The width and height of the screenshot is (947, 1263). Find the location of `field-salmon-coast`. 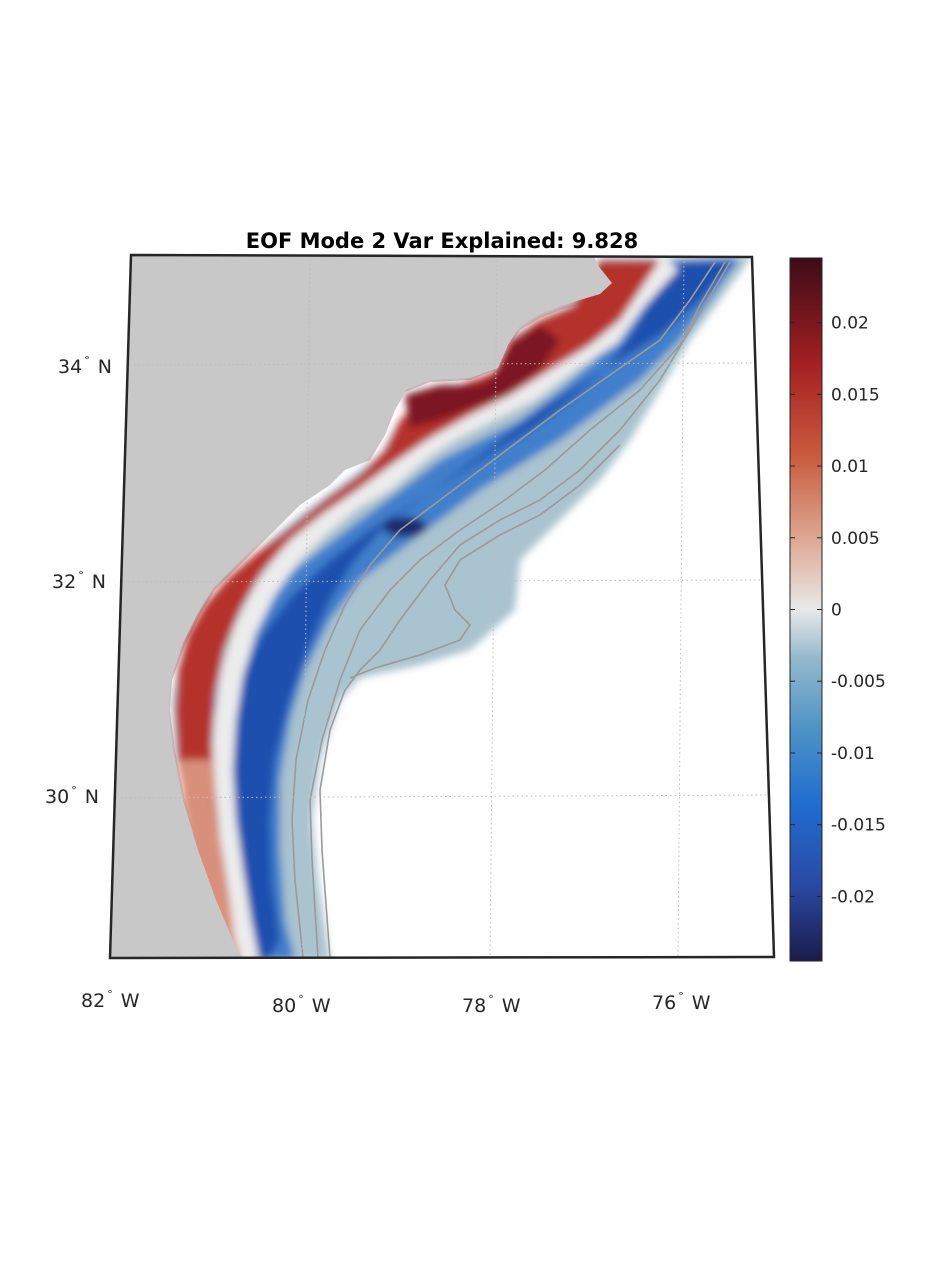

field-salmon-coast is located at coordinates (209, 859).